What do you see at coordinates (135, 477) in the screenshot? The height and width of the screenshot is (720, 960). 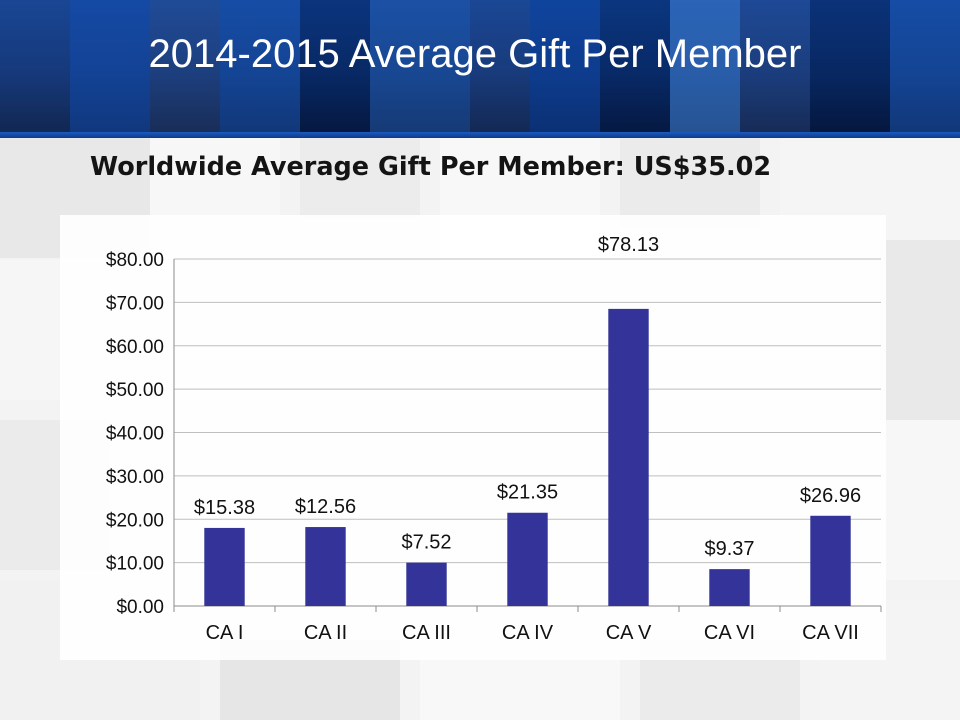 I see `y-tick-label: $30.00` at bounding box center [135, 477].